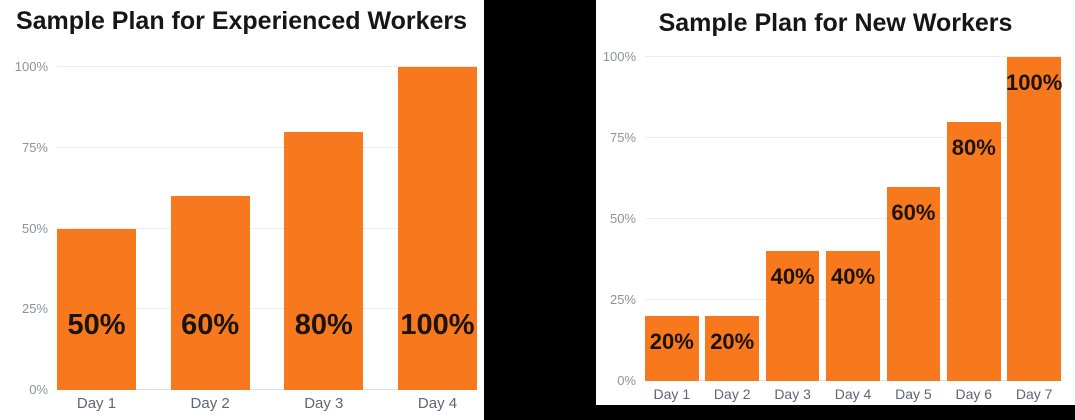 The height and width of the screenshot is (420, 1075). I want to click on x-axis-label: Day 5, so click(913, 394).